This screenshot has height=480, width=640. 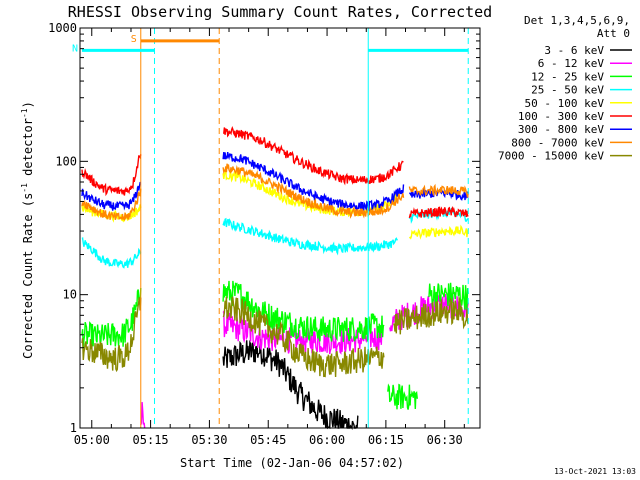 I want to click on y-axis-label-part-d: -1, so click(x=24, y=113).